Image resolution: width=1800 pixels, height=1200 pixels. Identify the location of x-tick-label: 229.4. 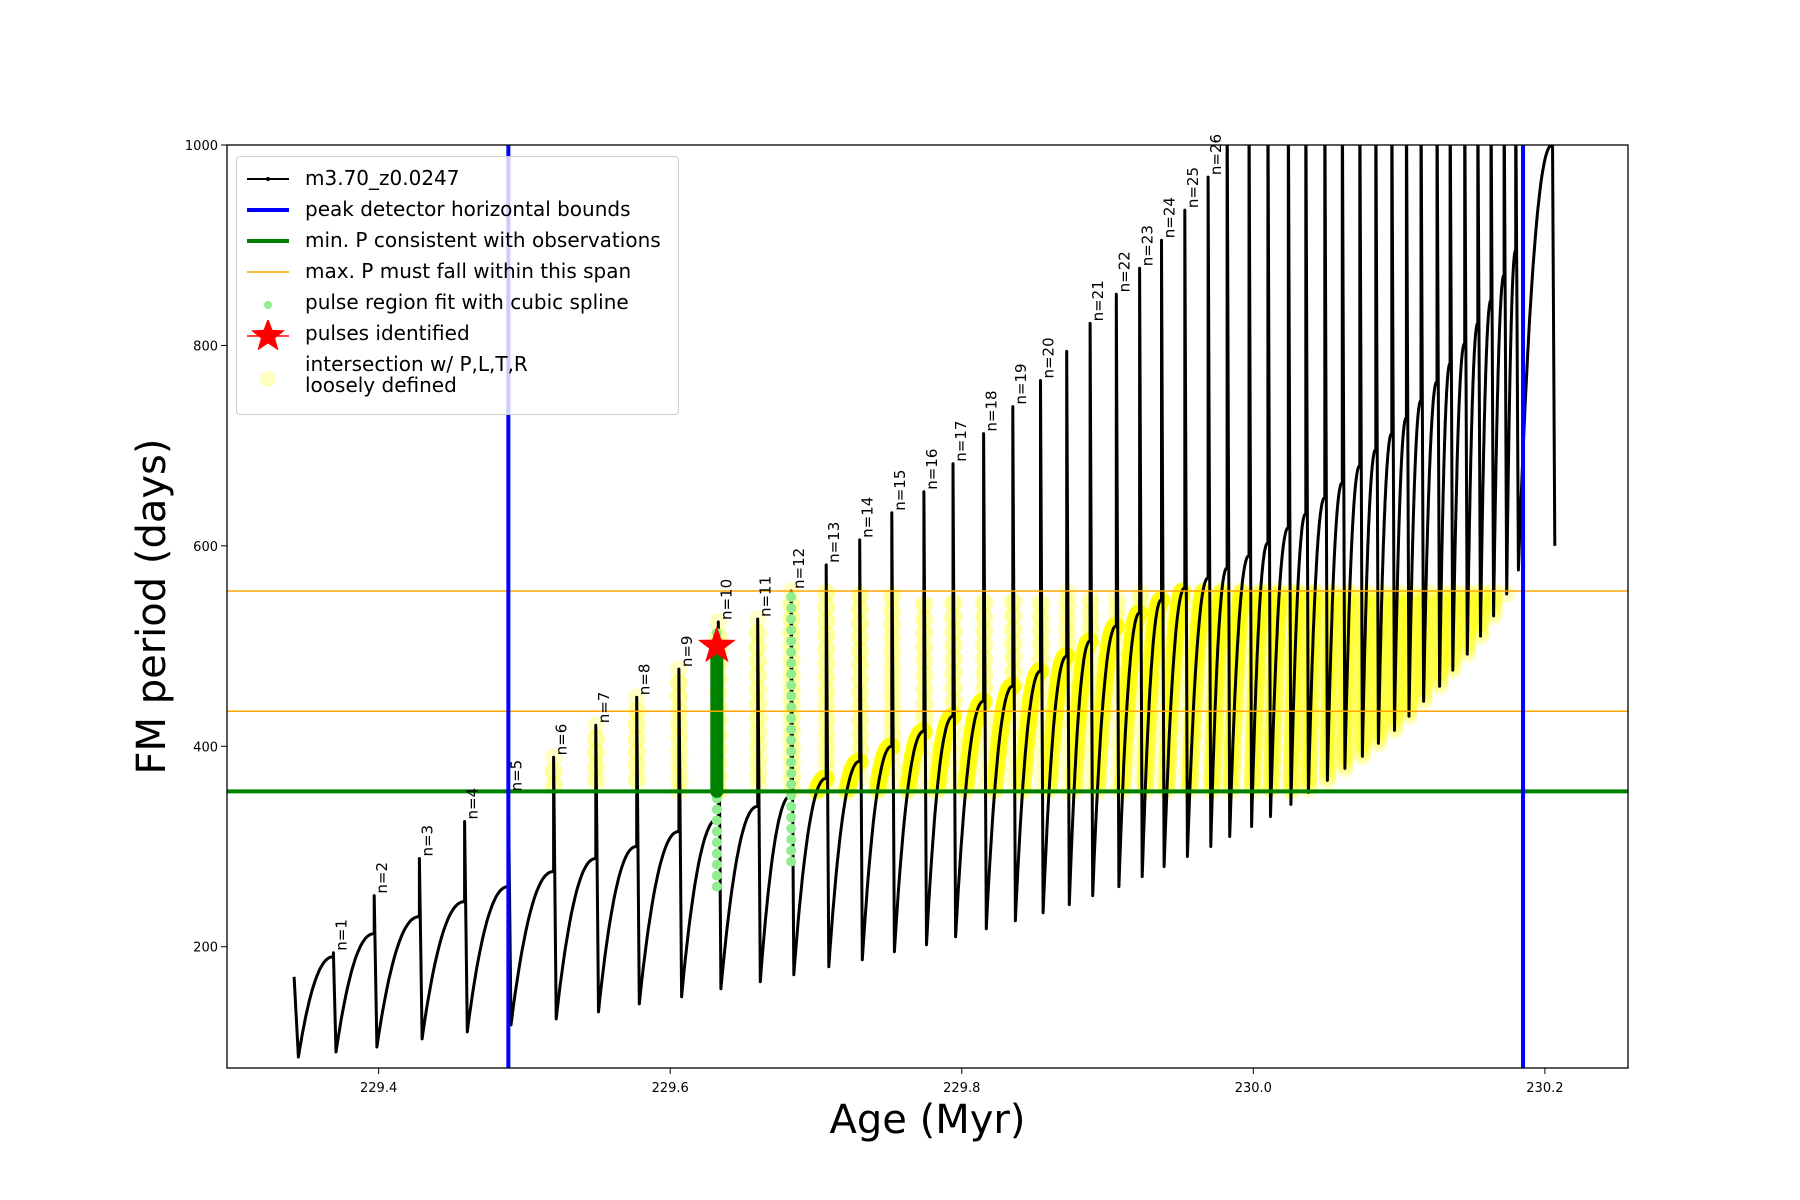
(378, 1088).